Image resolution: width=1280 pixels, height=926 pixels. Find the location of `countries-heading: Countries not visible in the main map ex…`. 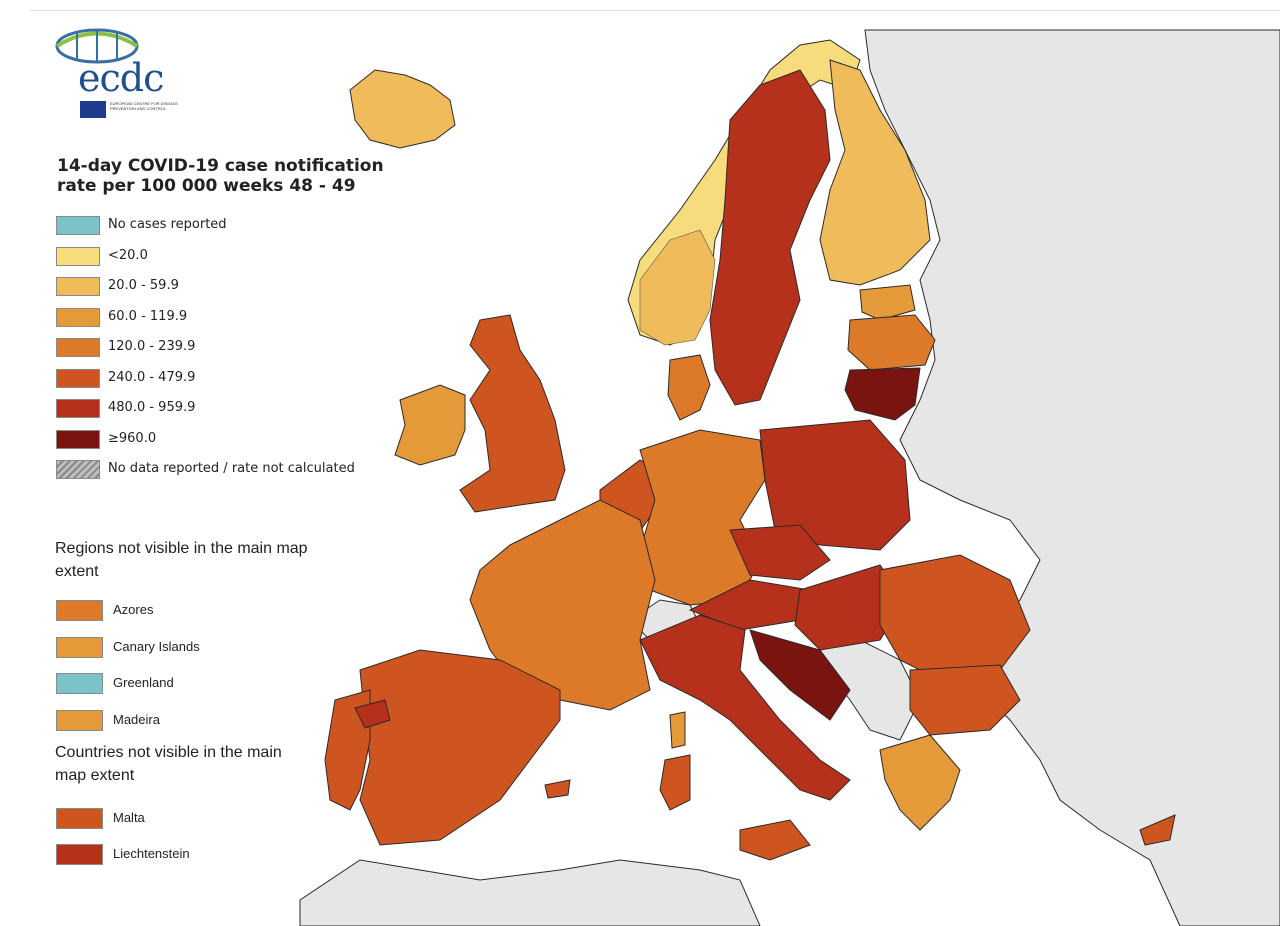

countries-heading: Countries not visible in the main map ex… is located at coordinates (168, 764).